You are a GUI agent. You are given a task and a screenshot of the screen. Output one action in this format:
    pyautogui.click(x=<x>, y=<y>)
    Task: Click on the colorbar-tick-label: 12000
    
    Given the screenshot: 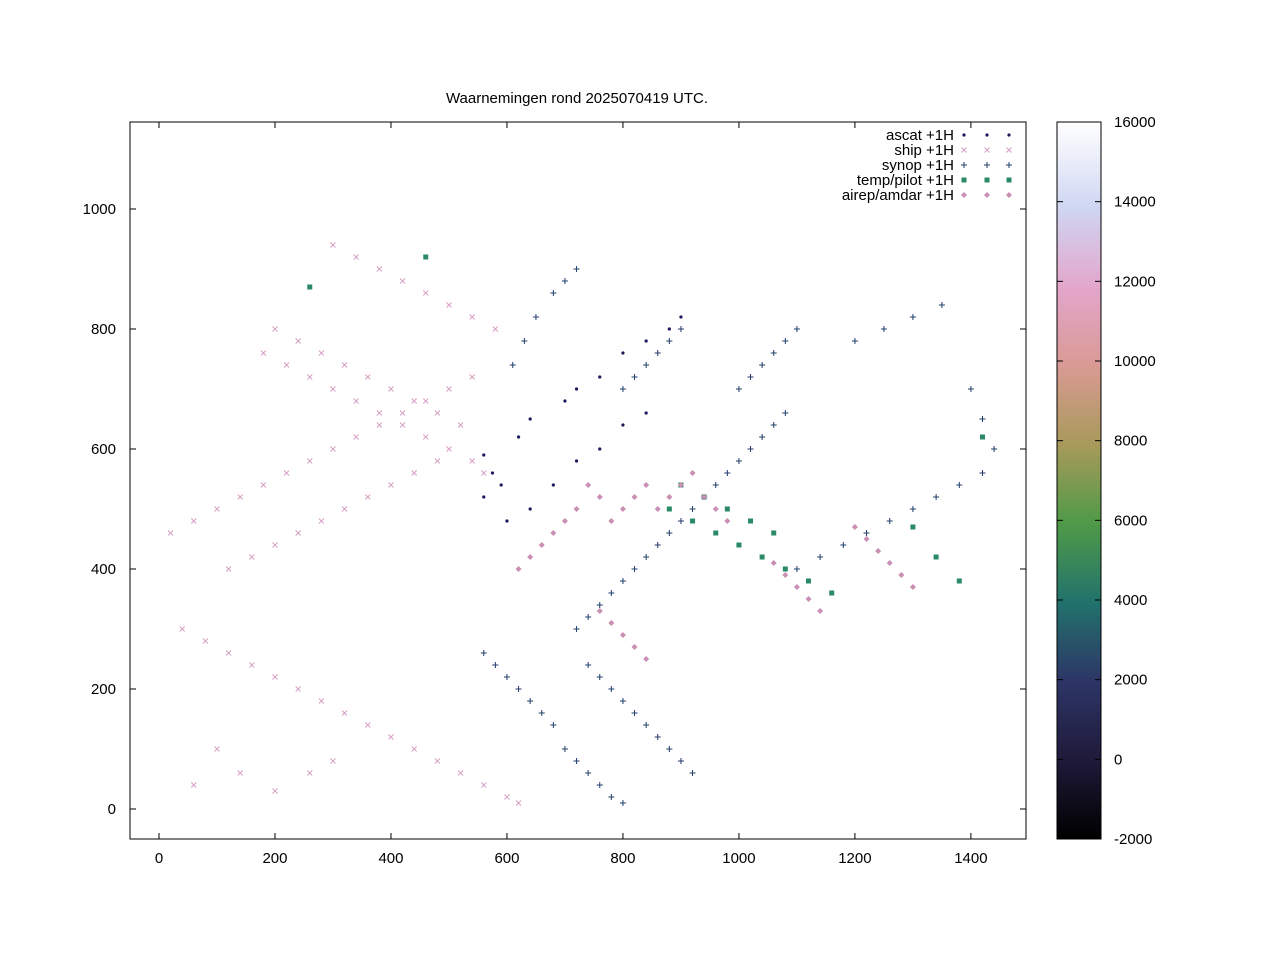 What is the action you would take?
    pyautogui.click(x=1135, y=281)
    